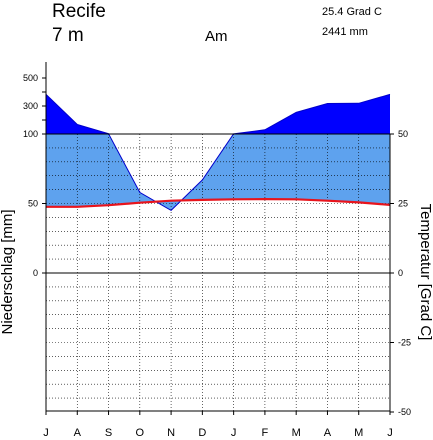 The image size is (433, 440). What do you see at coordinates (345, 32) in the screenshot?
I see `annual-precipitation: 2441 mm` at bounding box center [345, 32].